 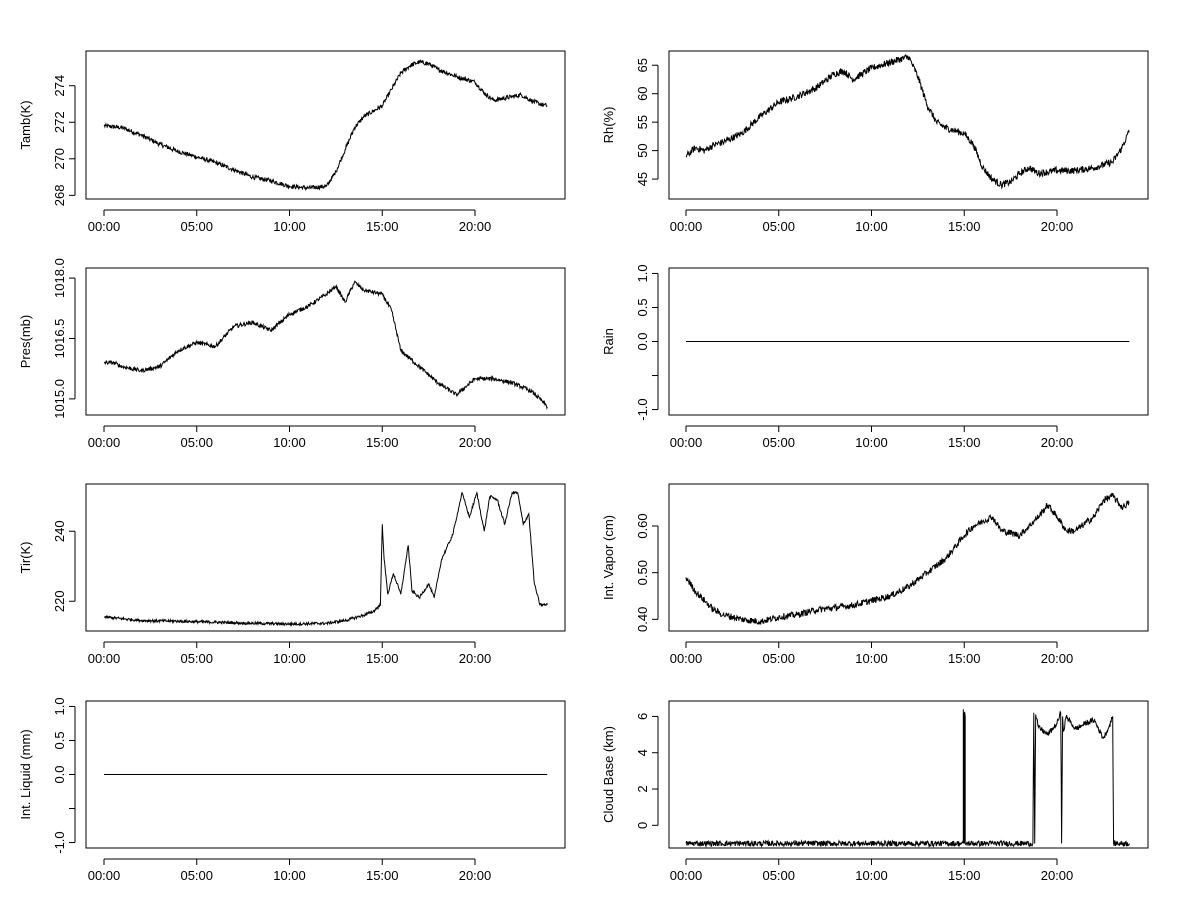 I want to click on y-tick-label: 0, so click(x=642, y=825).